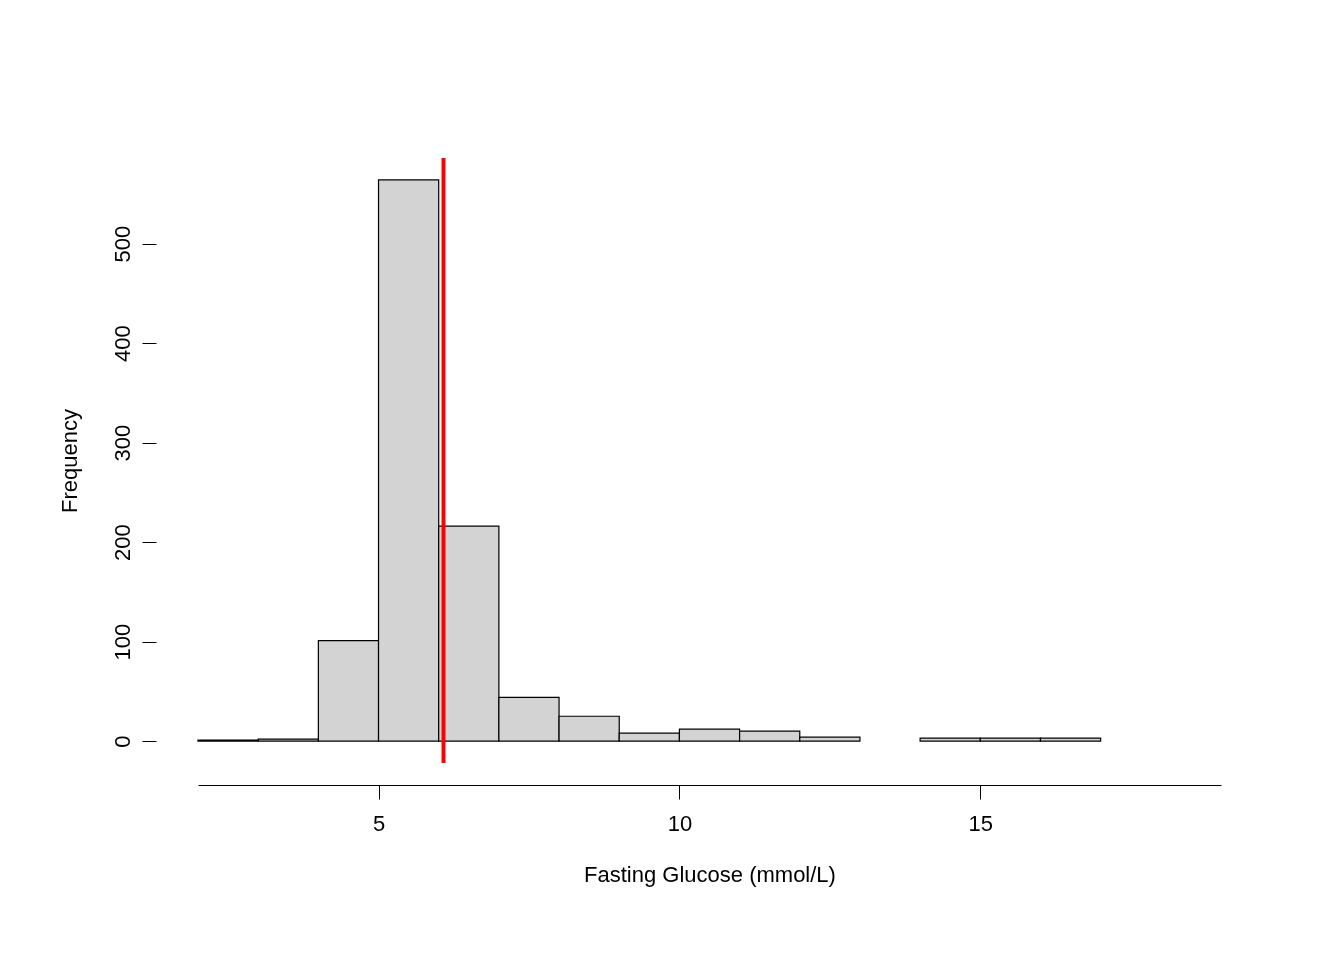 The height and width of the screenshot is (960, 1344). I want to click on x-tick-label: 10, so click(680, 823).